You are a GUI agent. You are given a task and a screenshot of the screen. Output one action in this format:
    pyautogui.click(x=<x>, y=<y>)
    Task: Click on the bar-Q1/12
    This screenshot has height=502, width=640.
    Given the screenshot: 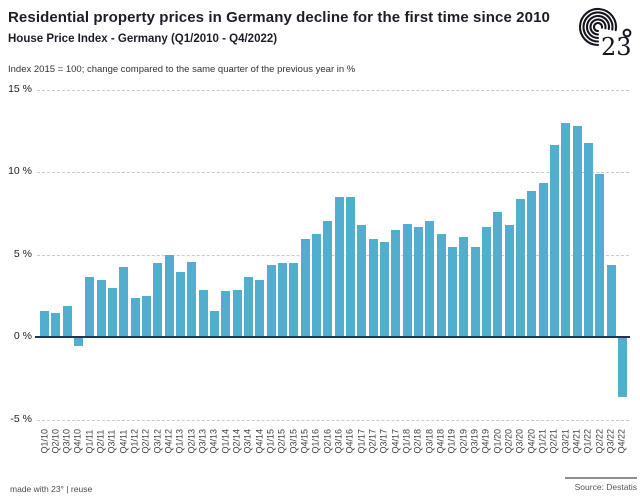 What is the action you would take?
    pyautogui.click(x=135, y=317)
    